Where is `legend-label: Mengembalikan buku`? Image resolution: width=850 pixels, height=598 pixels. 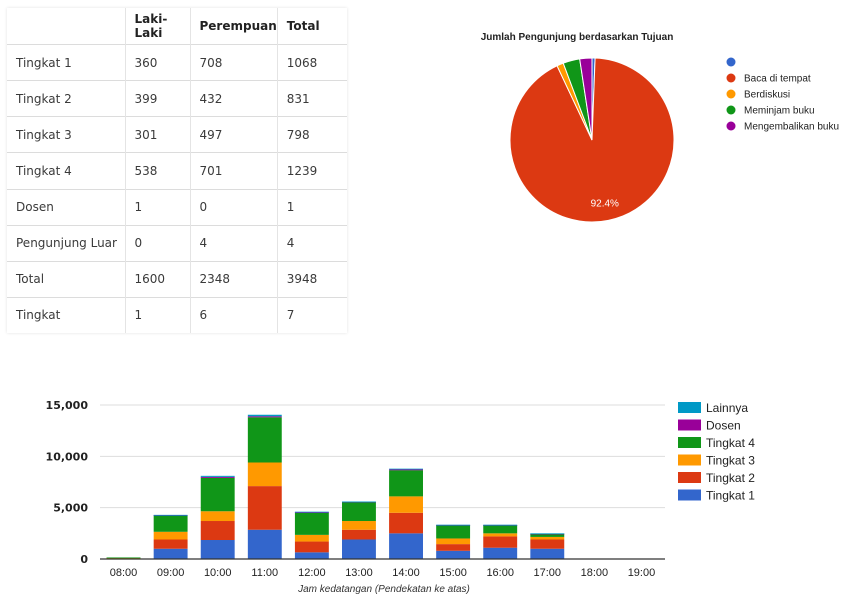
legend-label: Mengembalikan buku is located at coordinates (791, 127).